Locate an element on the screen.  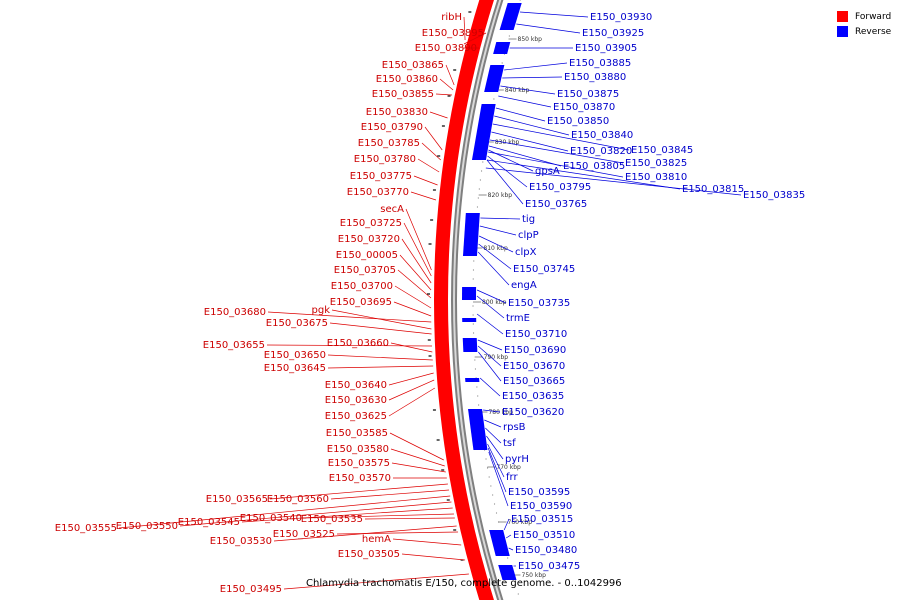
reverse-gene-label: E150_03635 is located at coordinates (533, 396).